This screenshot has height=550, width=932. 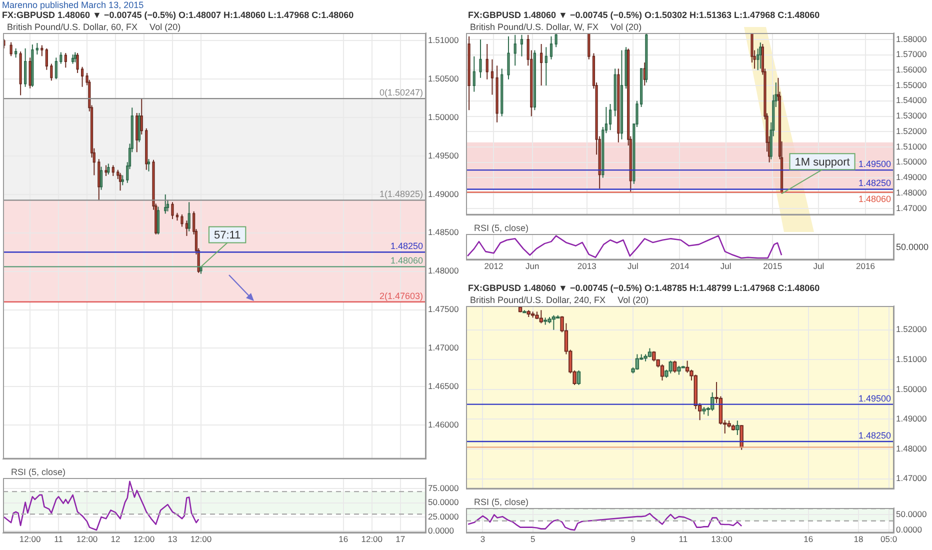 I want to click on y-tick-label: 75.0000, so click(x=443, y=488).